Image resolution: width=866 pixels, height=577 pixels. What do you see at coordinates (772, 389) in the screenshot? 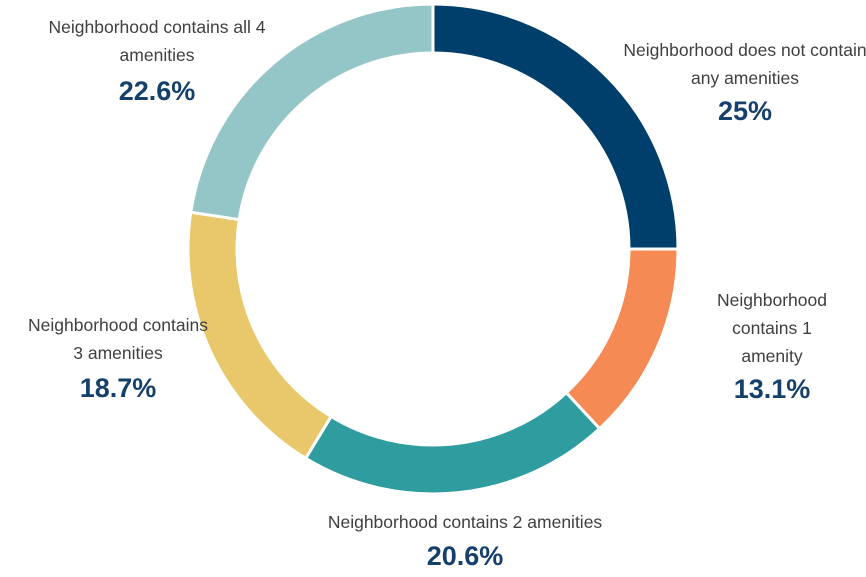
I see `value-label: 13.1%` at bounding box center [772, 389].